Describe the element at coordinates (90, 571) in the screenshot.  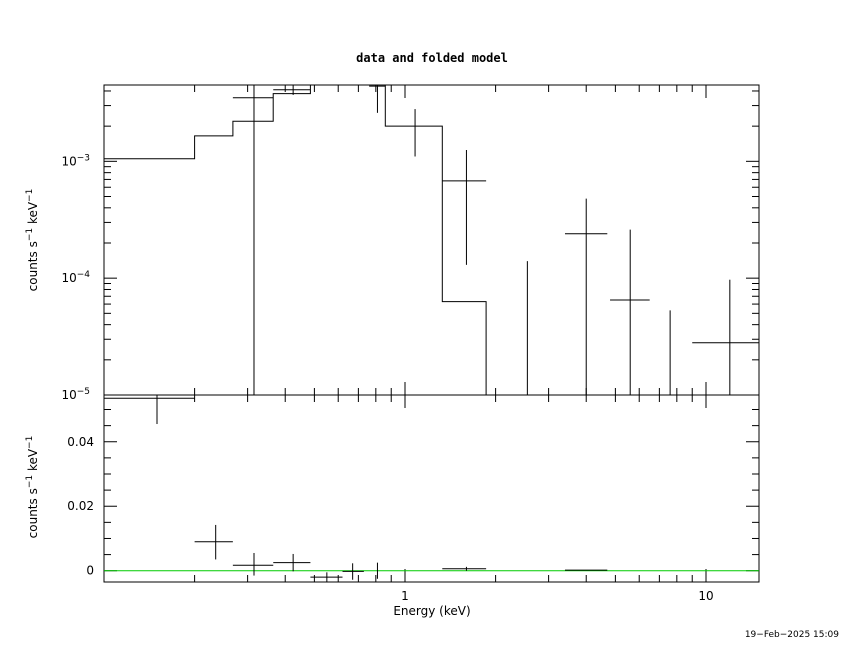
I see `y-tick-label: 0` at that location.